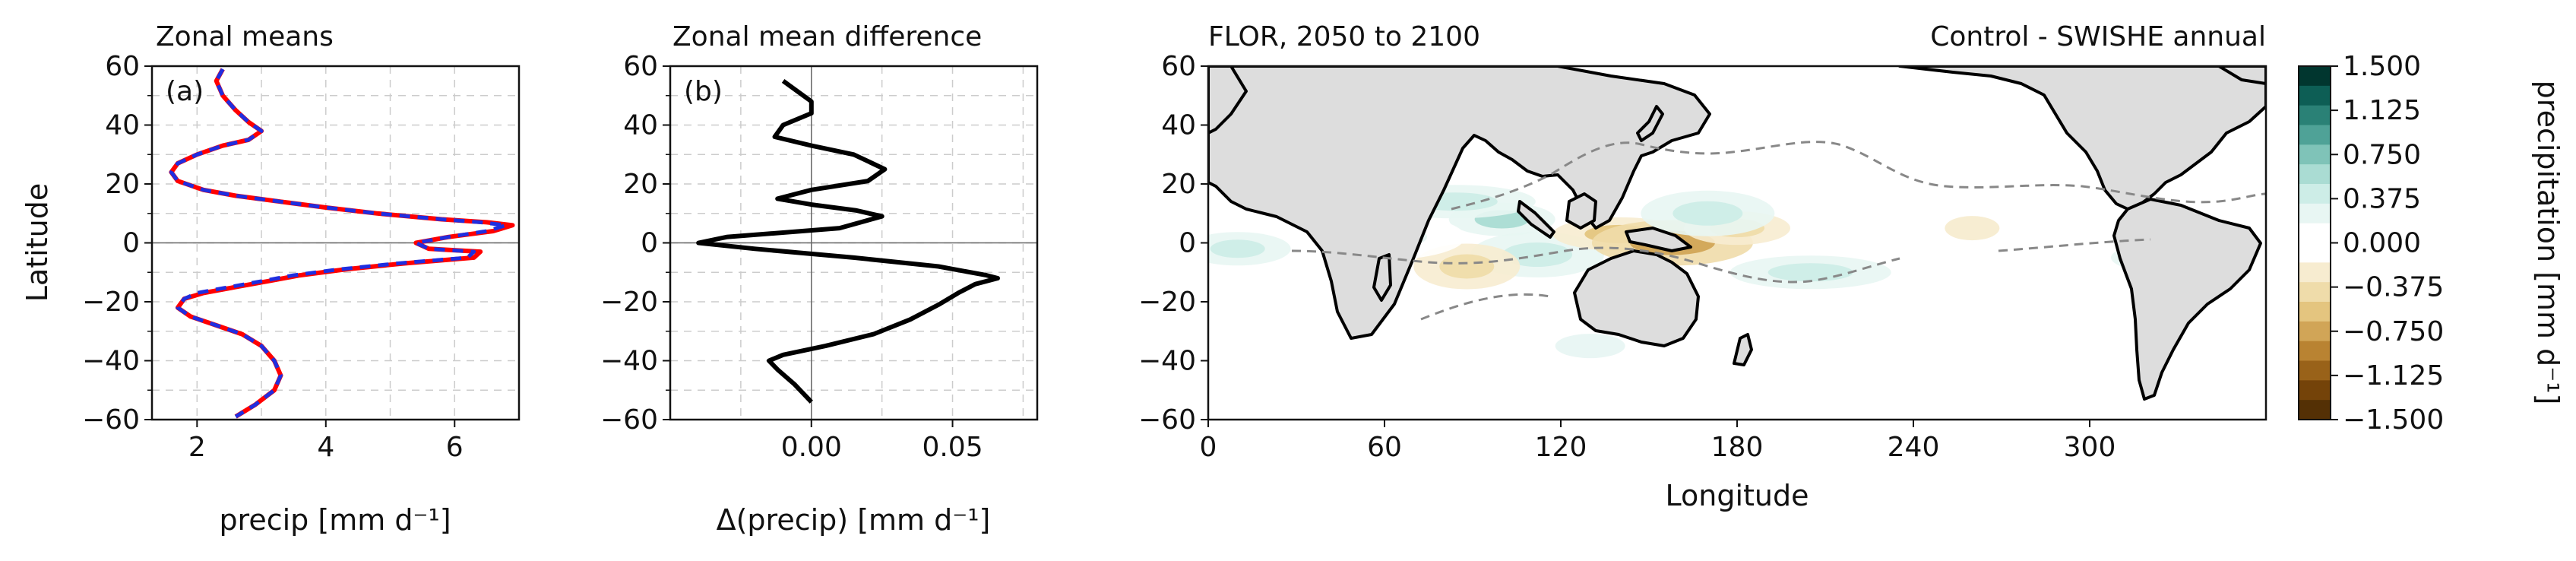 This screenshot has height=561, width=2576. Describe the element at coordinates (245, 36) in the screenshot. I see `title-a: Zonal means` at that location.